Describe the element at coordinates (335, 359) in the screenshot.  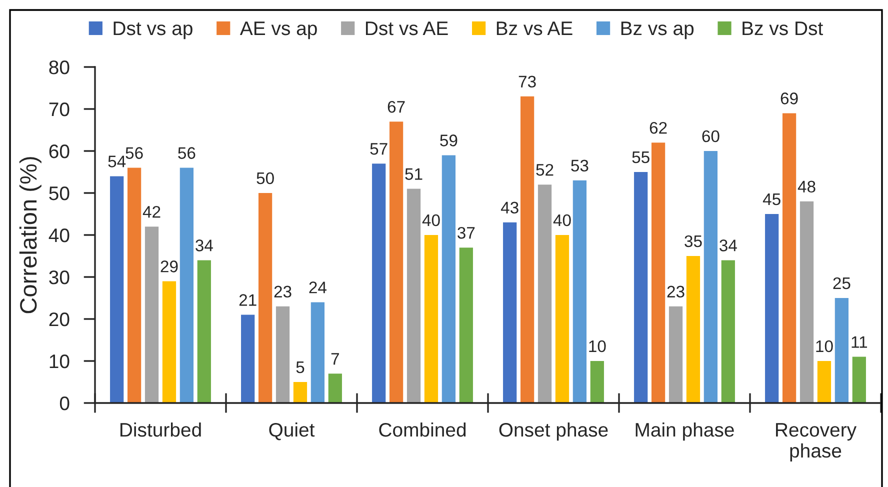
I see `data-label: 7` at that location.